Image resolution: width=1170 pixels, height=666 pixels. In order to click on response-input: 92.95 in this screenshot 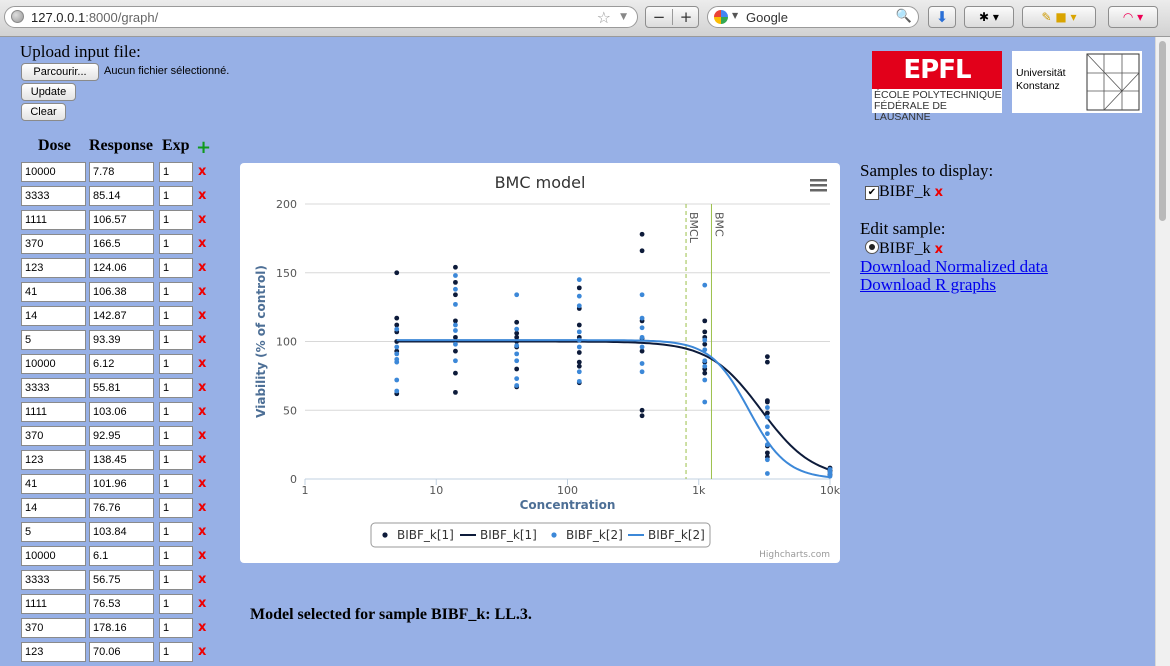, I will do `click(121, 436)`.